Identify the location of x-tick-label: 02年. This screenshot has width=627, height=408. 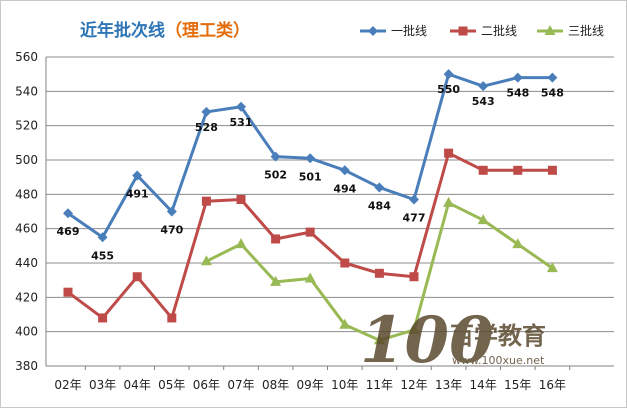
(67, 385).